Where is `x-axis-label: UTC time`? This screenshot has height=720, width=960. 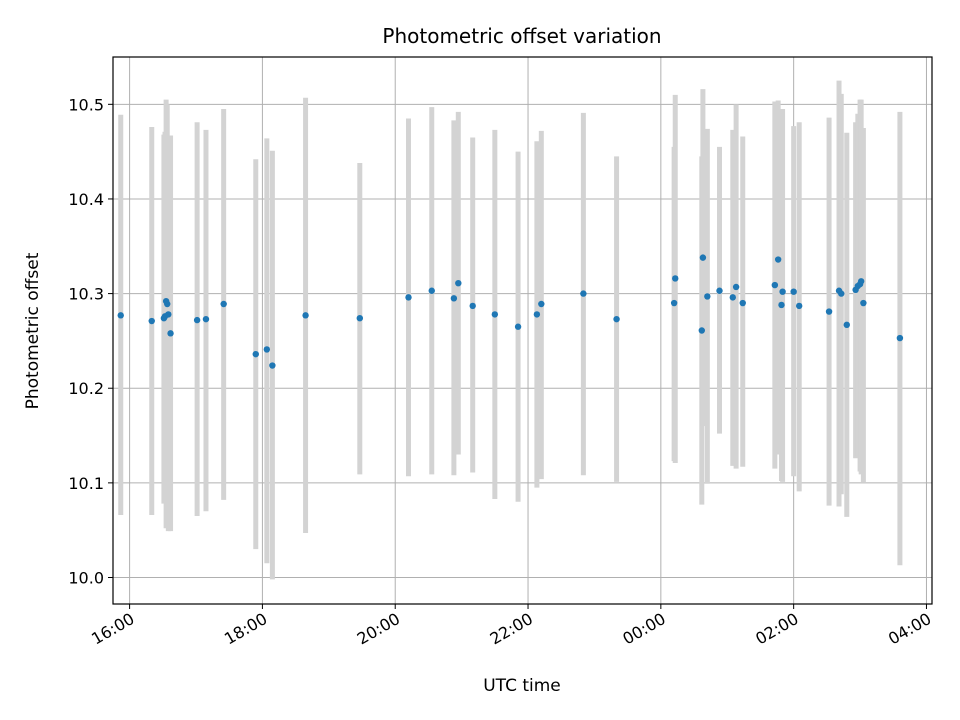
x-axis-label: UTC time is located at coordinates (522, 686).